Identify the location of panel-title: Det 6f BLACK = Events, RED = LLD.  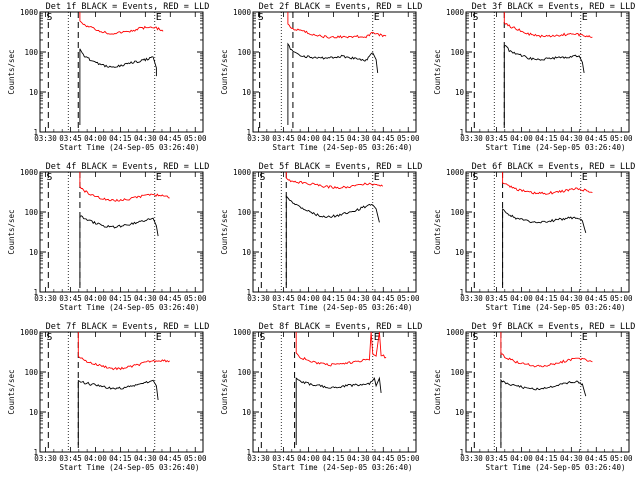
(554, 167).